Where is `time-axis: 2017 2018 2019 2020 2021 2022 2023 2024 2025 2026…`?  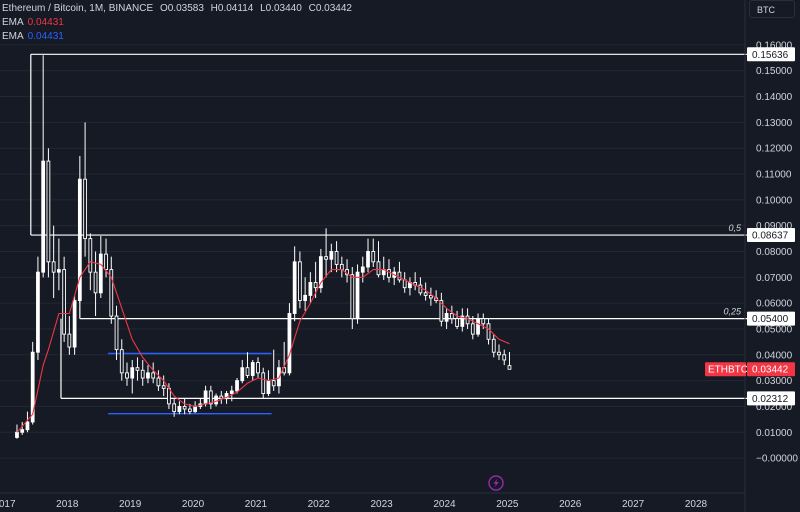 time-axis: 2017 2018 2019 2020 2021 2022 2023 2024 2025 2026… is located at coordinates (372, 501).